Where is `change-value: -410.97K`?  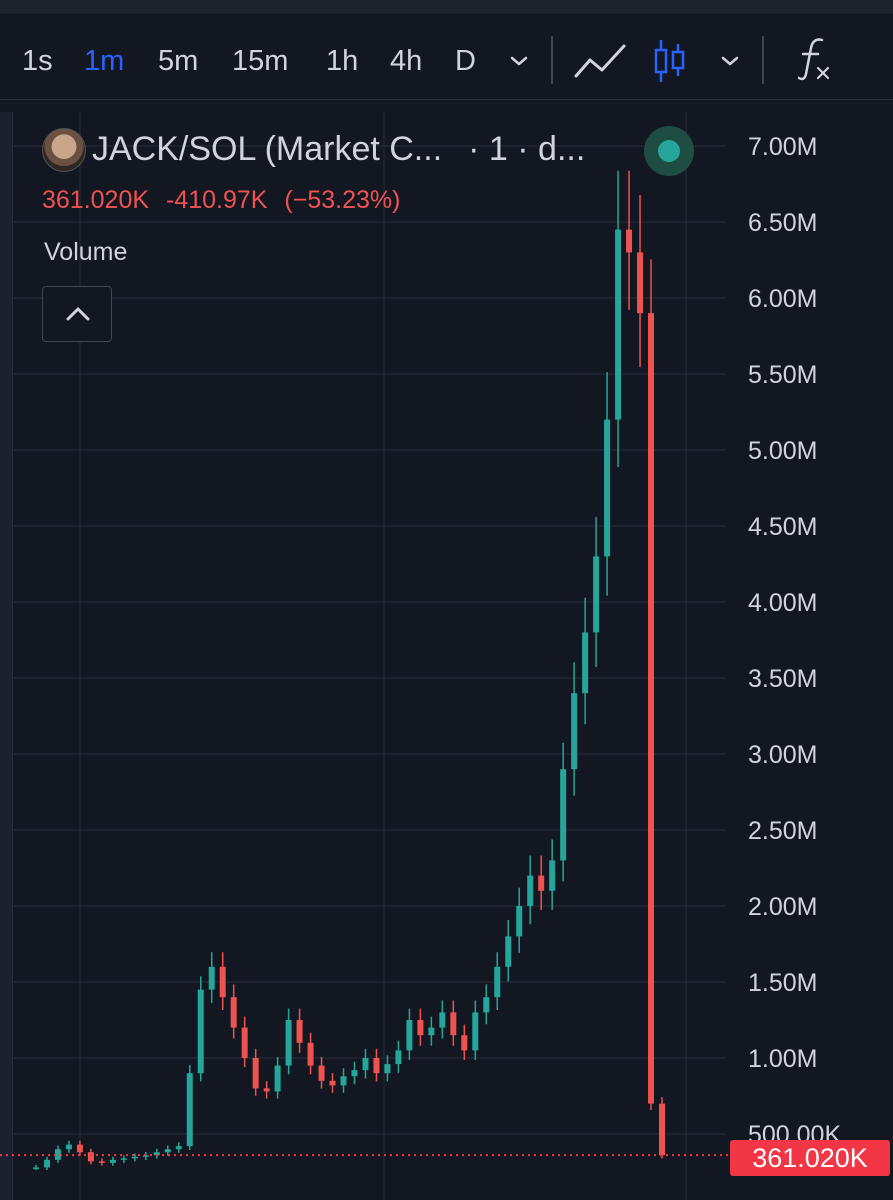
change-value: -410.97K is located at coordinates (217, 200).